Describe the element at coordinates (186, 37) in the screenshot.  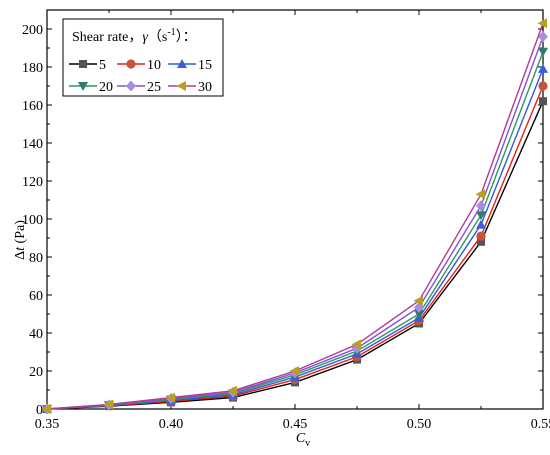
I see `legend-title-unit-close: ）：` at that location.